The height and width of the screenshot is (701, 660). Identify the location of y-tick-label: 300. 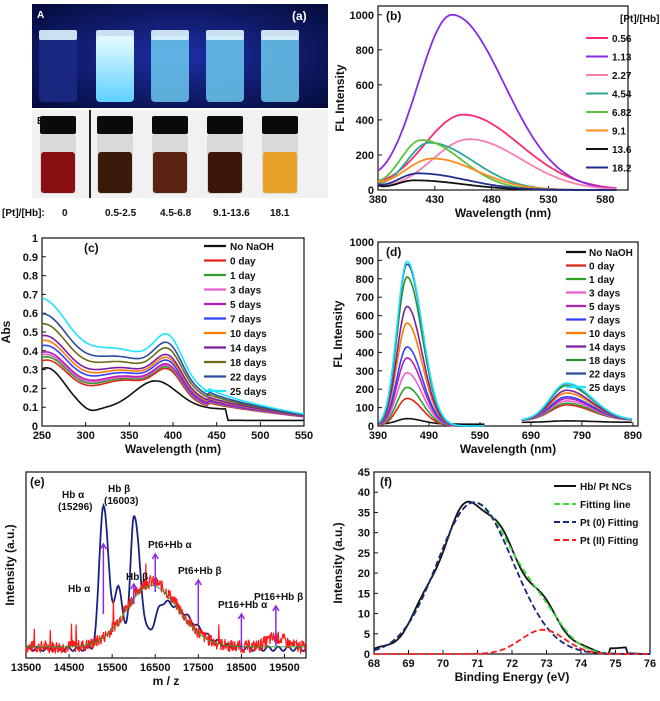
(365, 372).